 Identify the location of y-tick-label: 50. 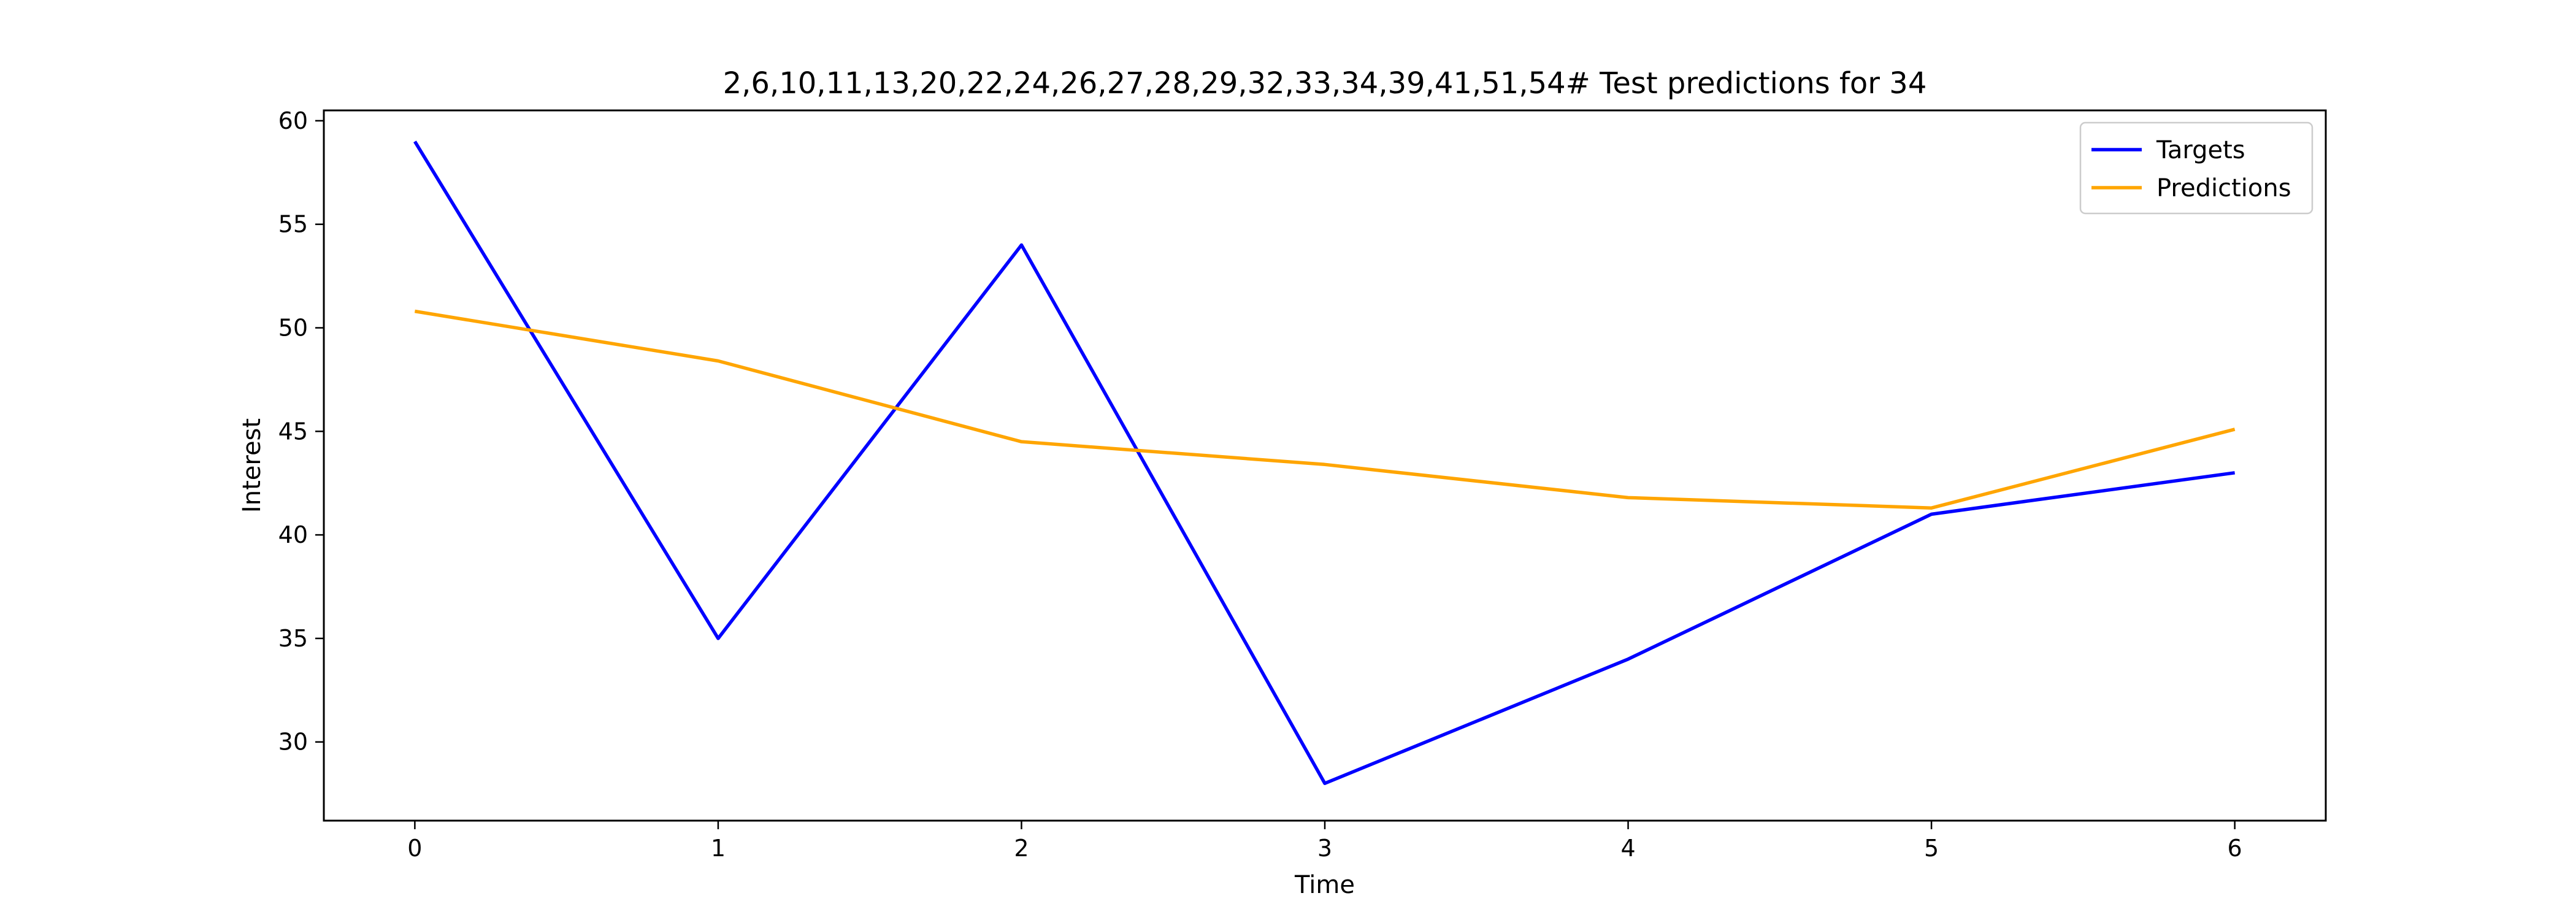
(293, 327).